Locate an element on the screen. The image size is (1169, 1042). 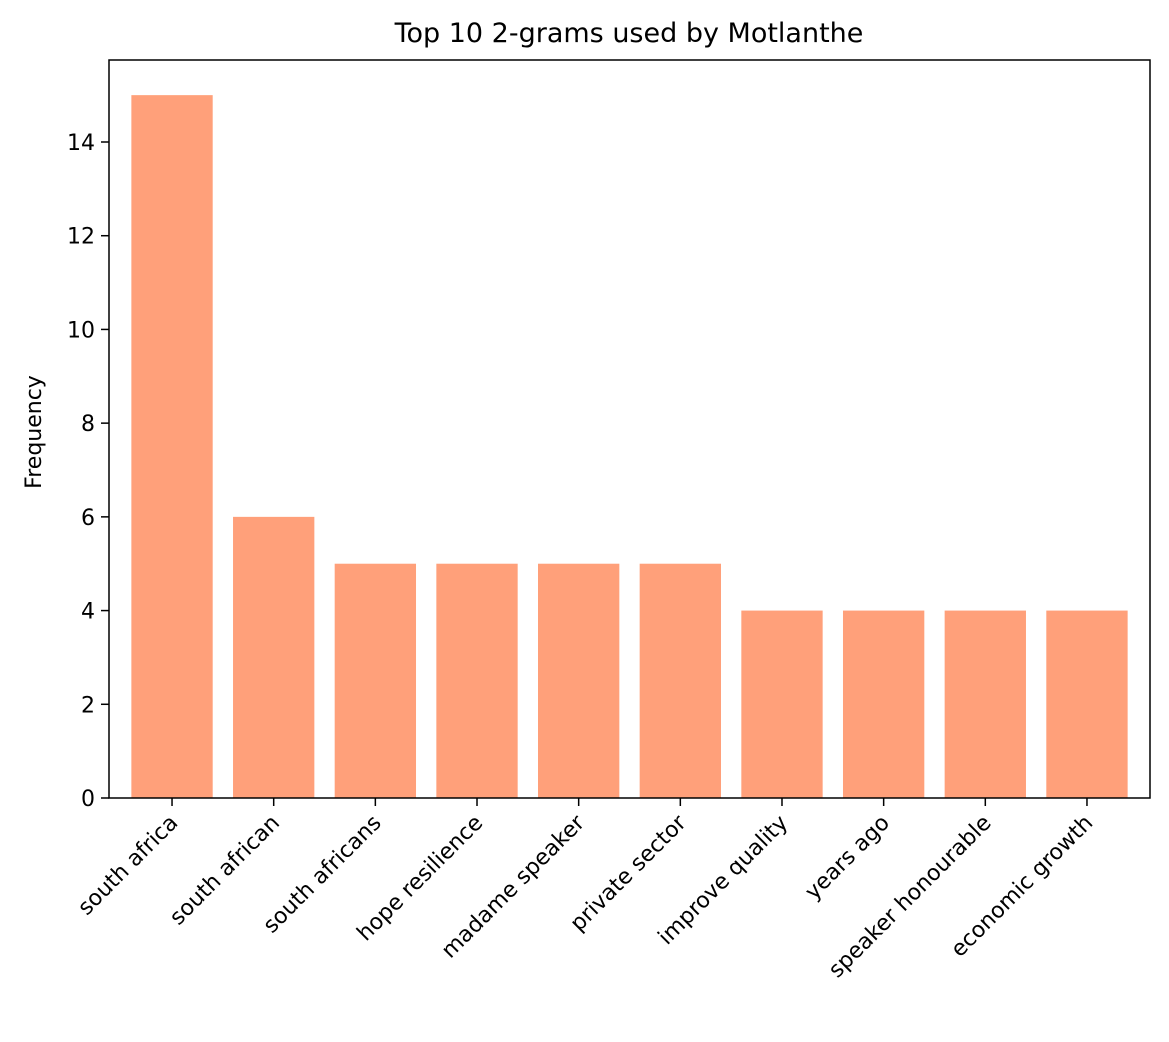
y-tick-label: 4 is located at coordinates (88, 612).